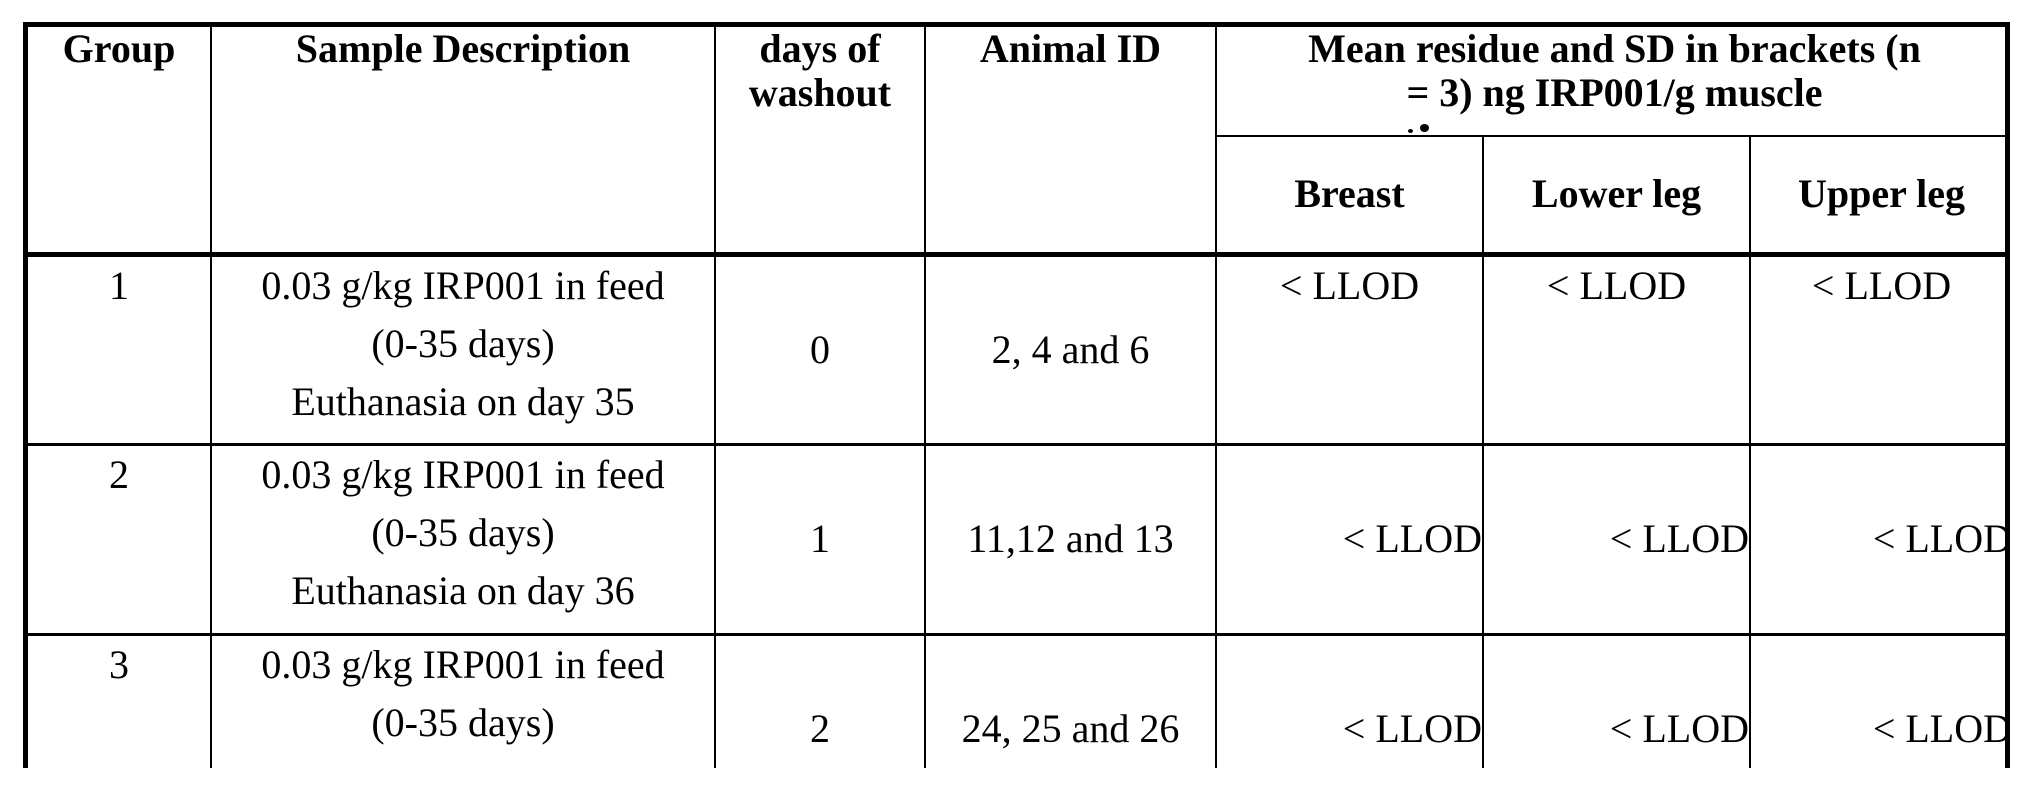 This screenshot has width=2033, height=796. Describe the element at coordinates (120, 142) in the screenshot. I see `column-header-group: Group` at that location.